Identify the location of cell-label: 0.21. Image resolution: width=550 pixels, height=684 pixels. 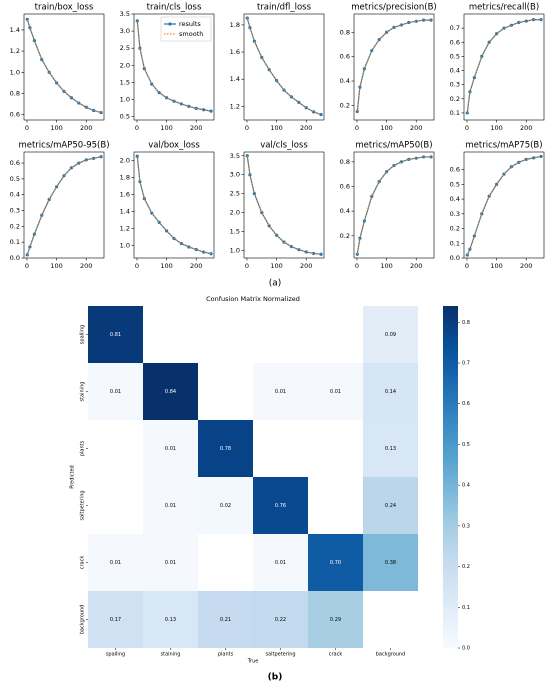
(225, 620).